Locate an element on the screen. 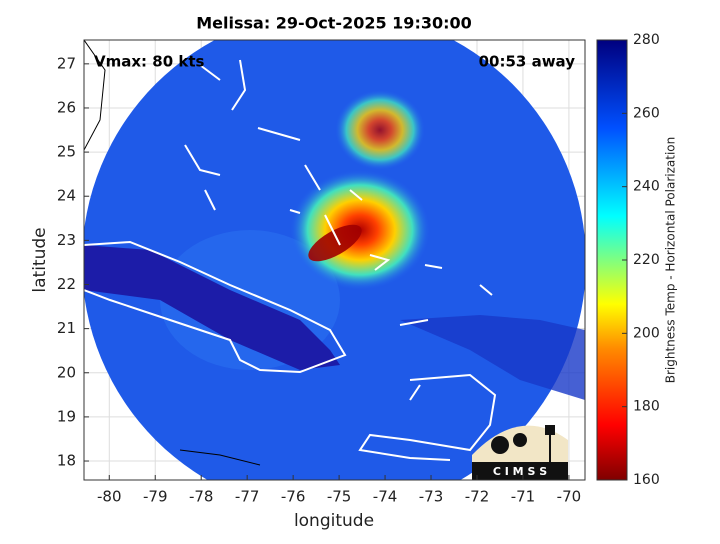 The height and width of the screenshot is (544, 720). x-tick-label: -77 is located at coordinates (247, 497).